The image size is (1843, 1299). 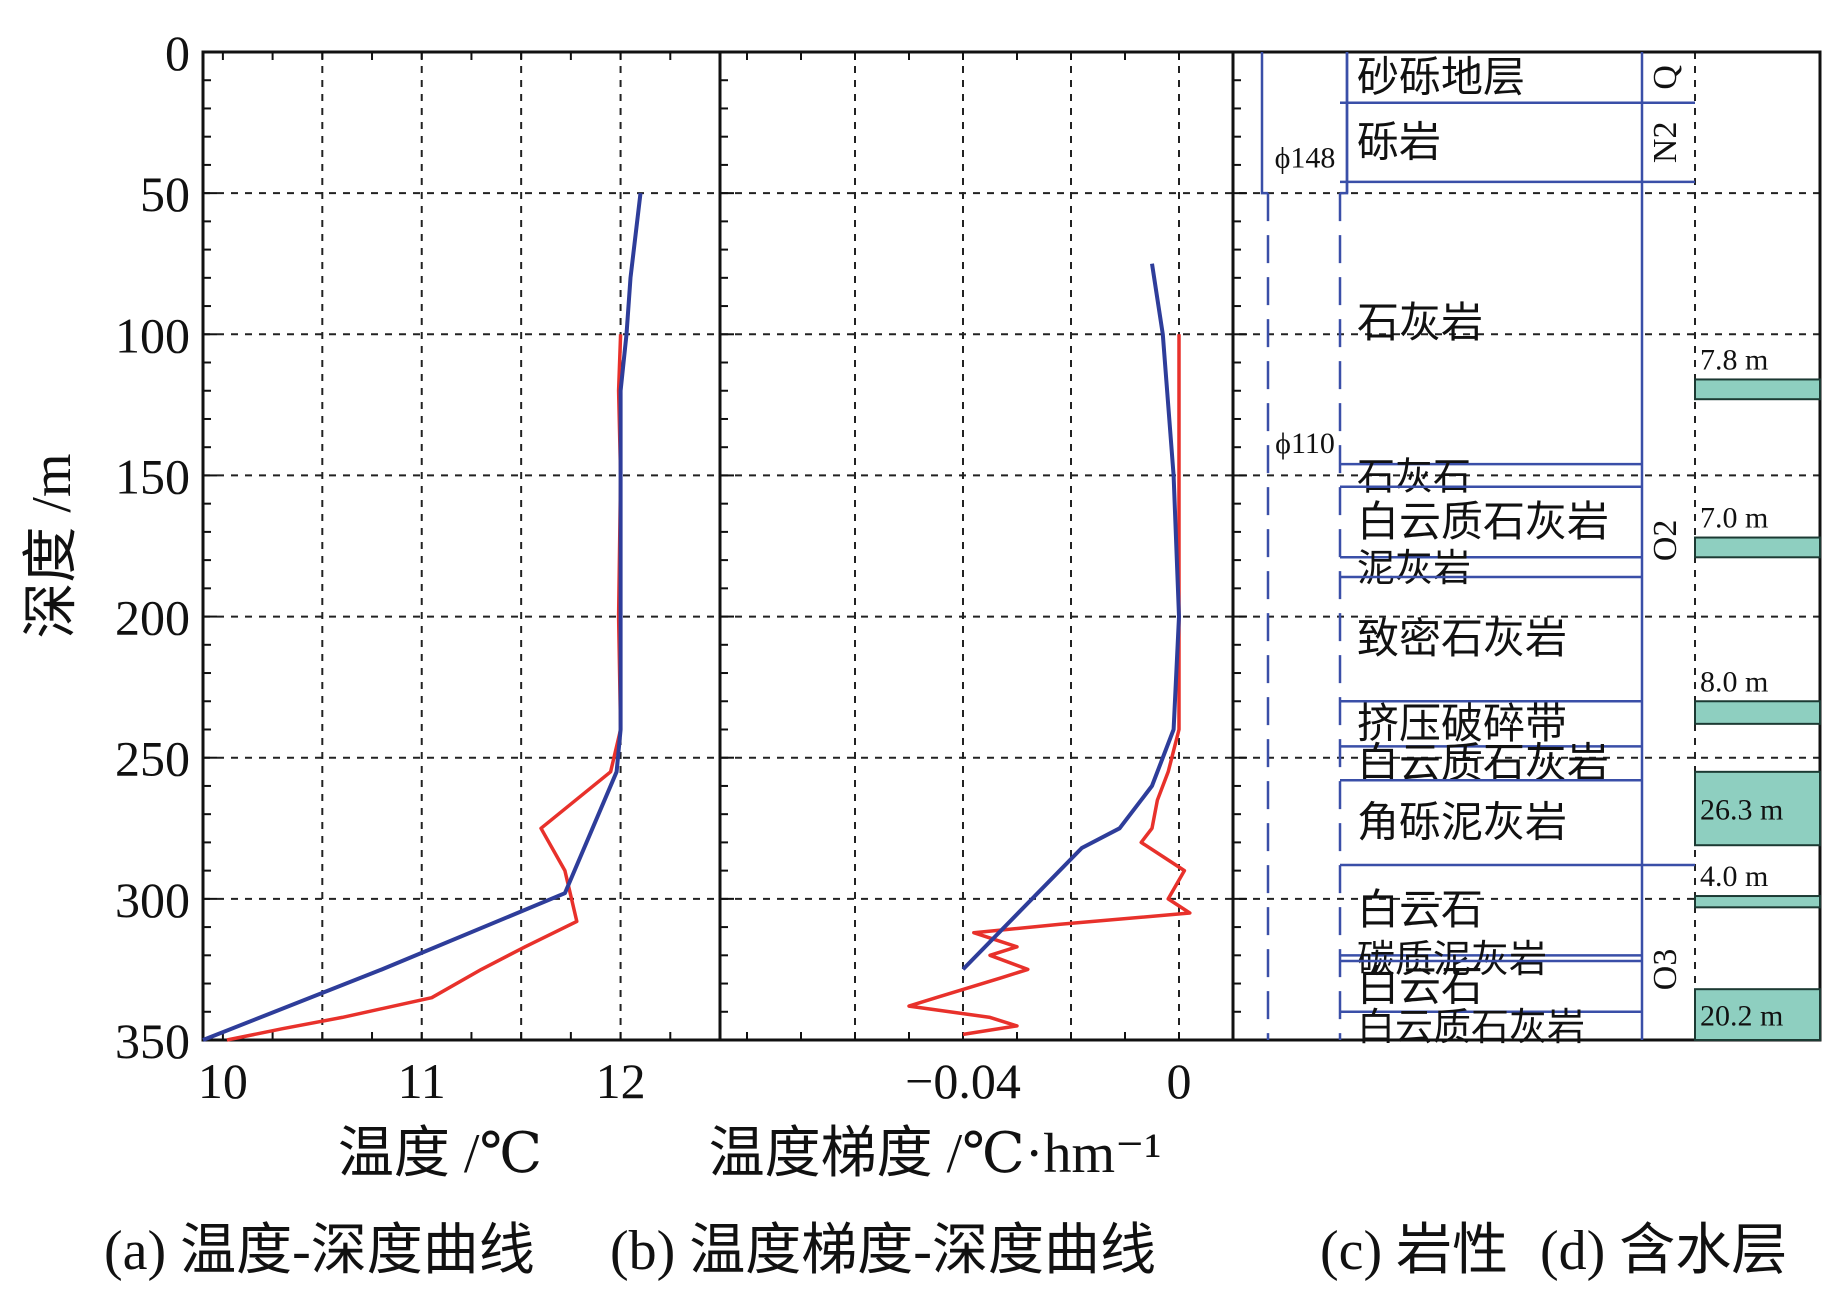 I want to click on caption-c: (c) 岩性, so click(x=1414, y=1251).